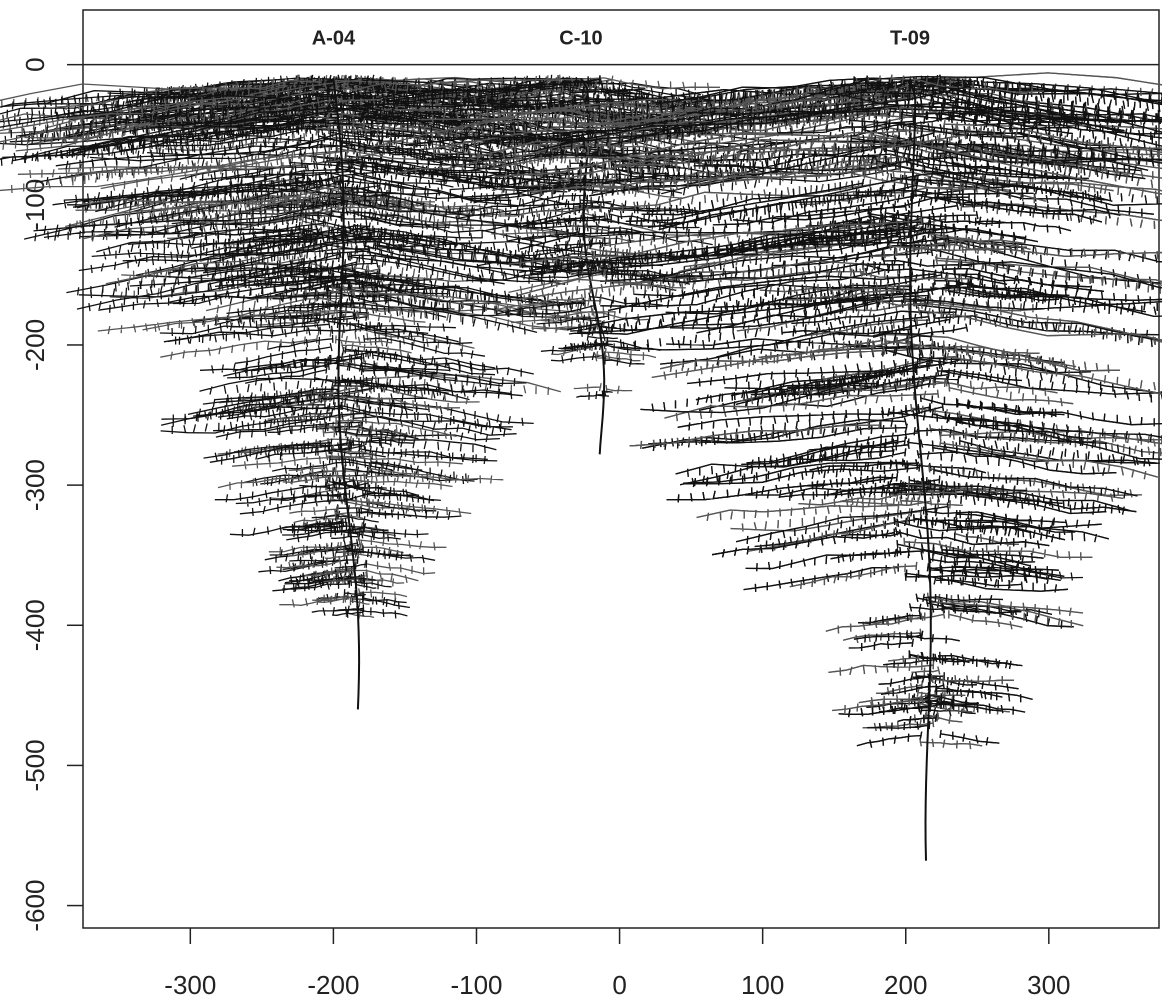 The height and width of the screenshot is (998, 1162). I want to click on y-tick-label: 0, so click(35, 64).